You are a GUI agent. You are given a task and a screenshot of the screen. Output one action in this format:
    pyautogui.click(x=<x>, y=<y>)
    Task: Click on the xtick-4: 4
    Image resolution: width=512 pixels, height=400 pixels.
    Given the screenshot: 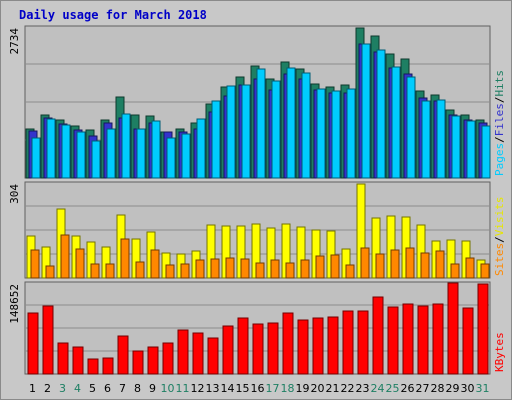 What is the action you would take?
    pyautogui.click(x=77, y=388)
    